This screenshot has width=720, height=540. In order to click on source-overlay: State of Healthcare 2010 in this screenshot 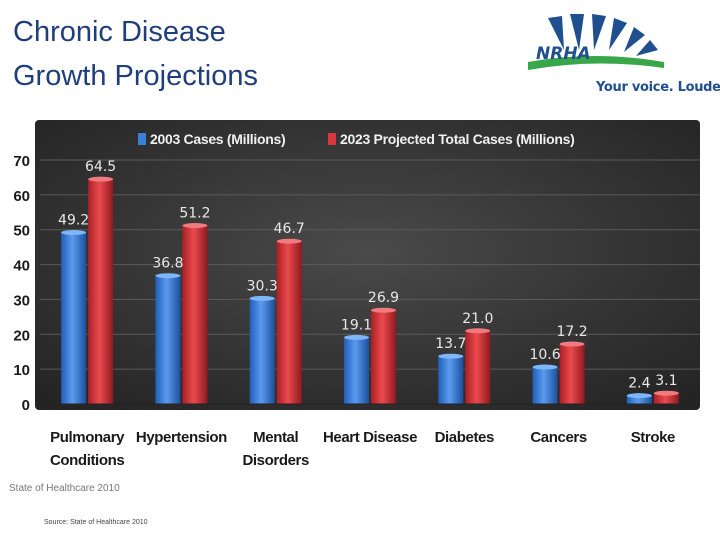, I will do `click(64, 488)`.